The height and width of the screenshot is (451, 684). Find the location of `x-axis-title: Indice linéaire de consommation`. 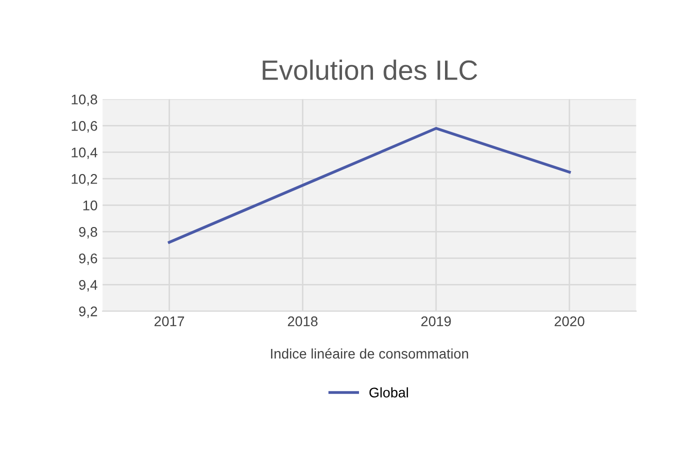

x-axis-title: Indice linéaire de consommation is located at coordinates (369, 353).